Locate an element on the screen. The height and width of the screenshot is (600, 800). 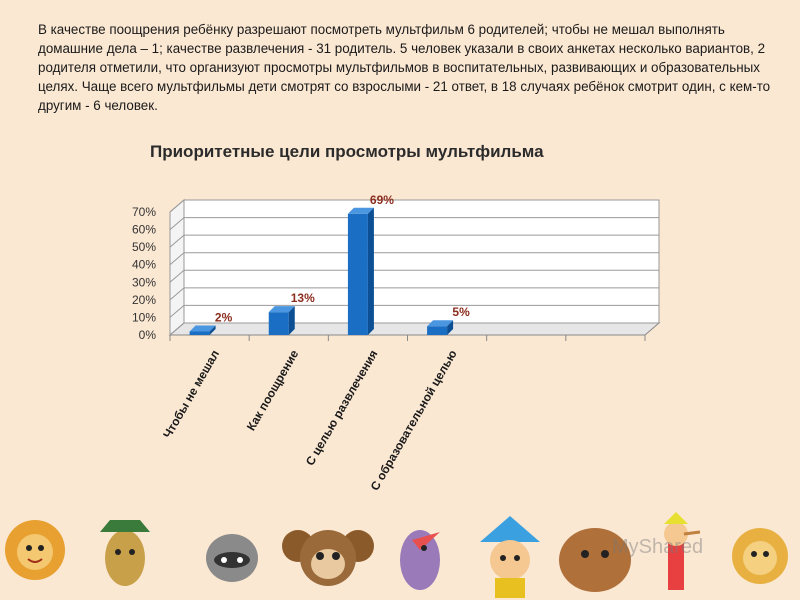
data-label: 2% is located at coordinates (224, 317).